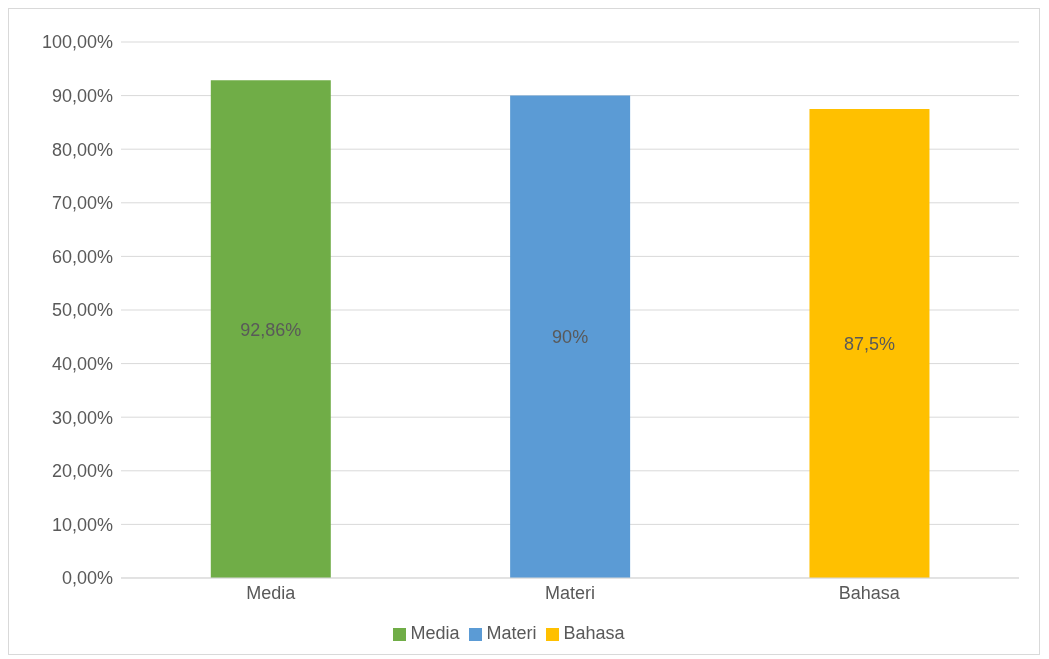 This screenshot has height=659, width=1049. I want to click on y-tick-label: 30,00%, so click(82, 417).